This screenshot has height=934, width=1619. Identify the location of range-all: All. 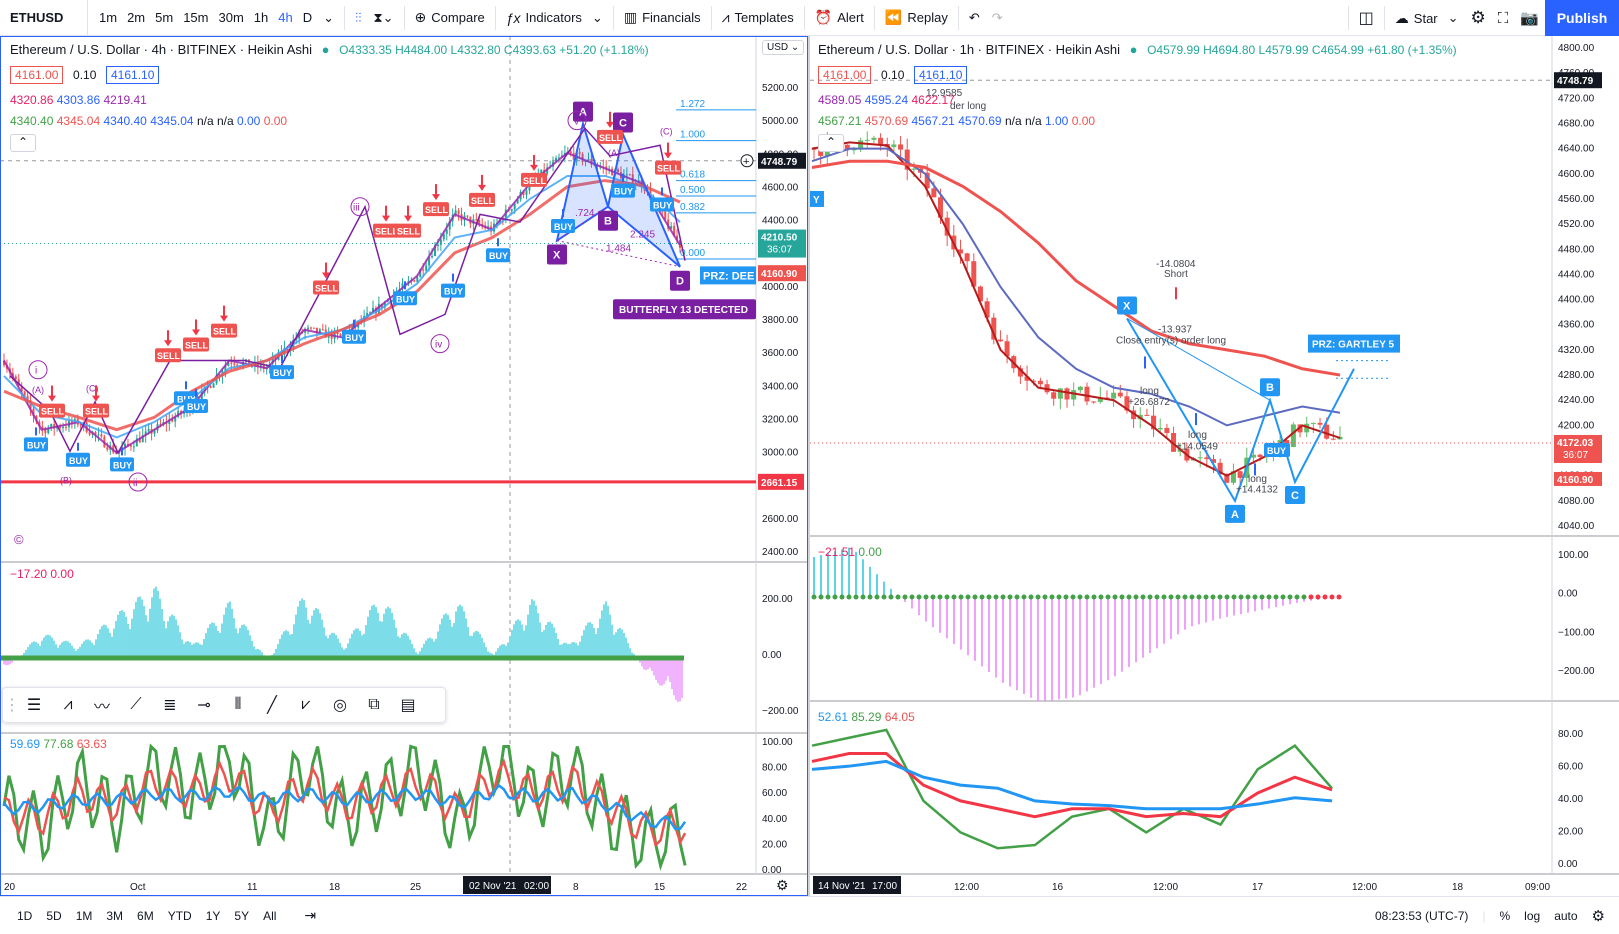
(270, 915).